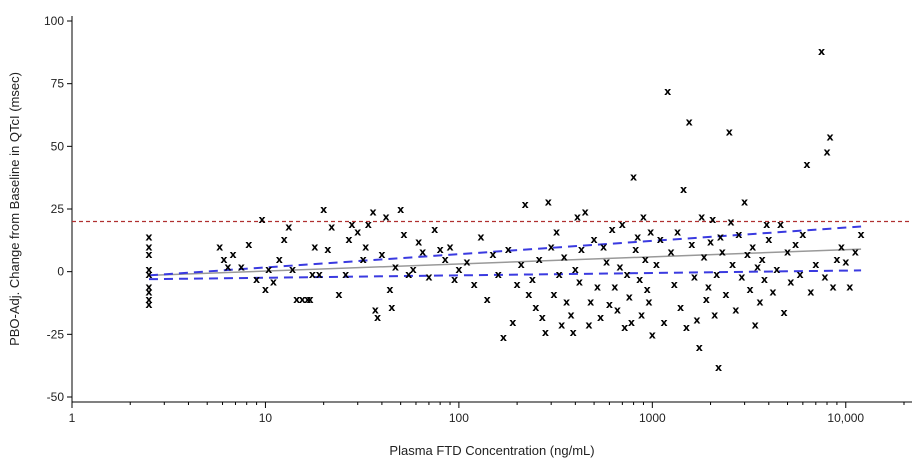 The width and height of the screenshot is (915, 463). I want to click on y-tick-label: 100, so click(54, 21).